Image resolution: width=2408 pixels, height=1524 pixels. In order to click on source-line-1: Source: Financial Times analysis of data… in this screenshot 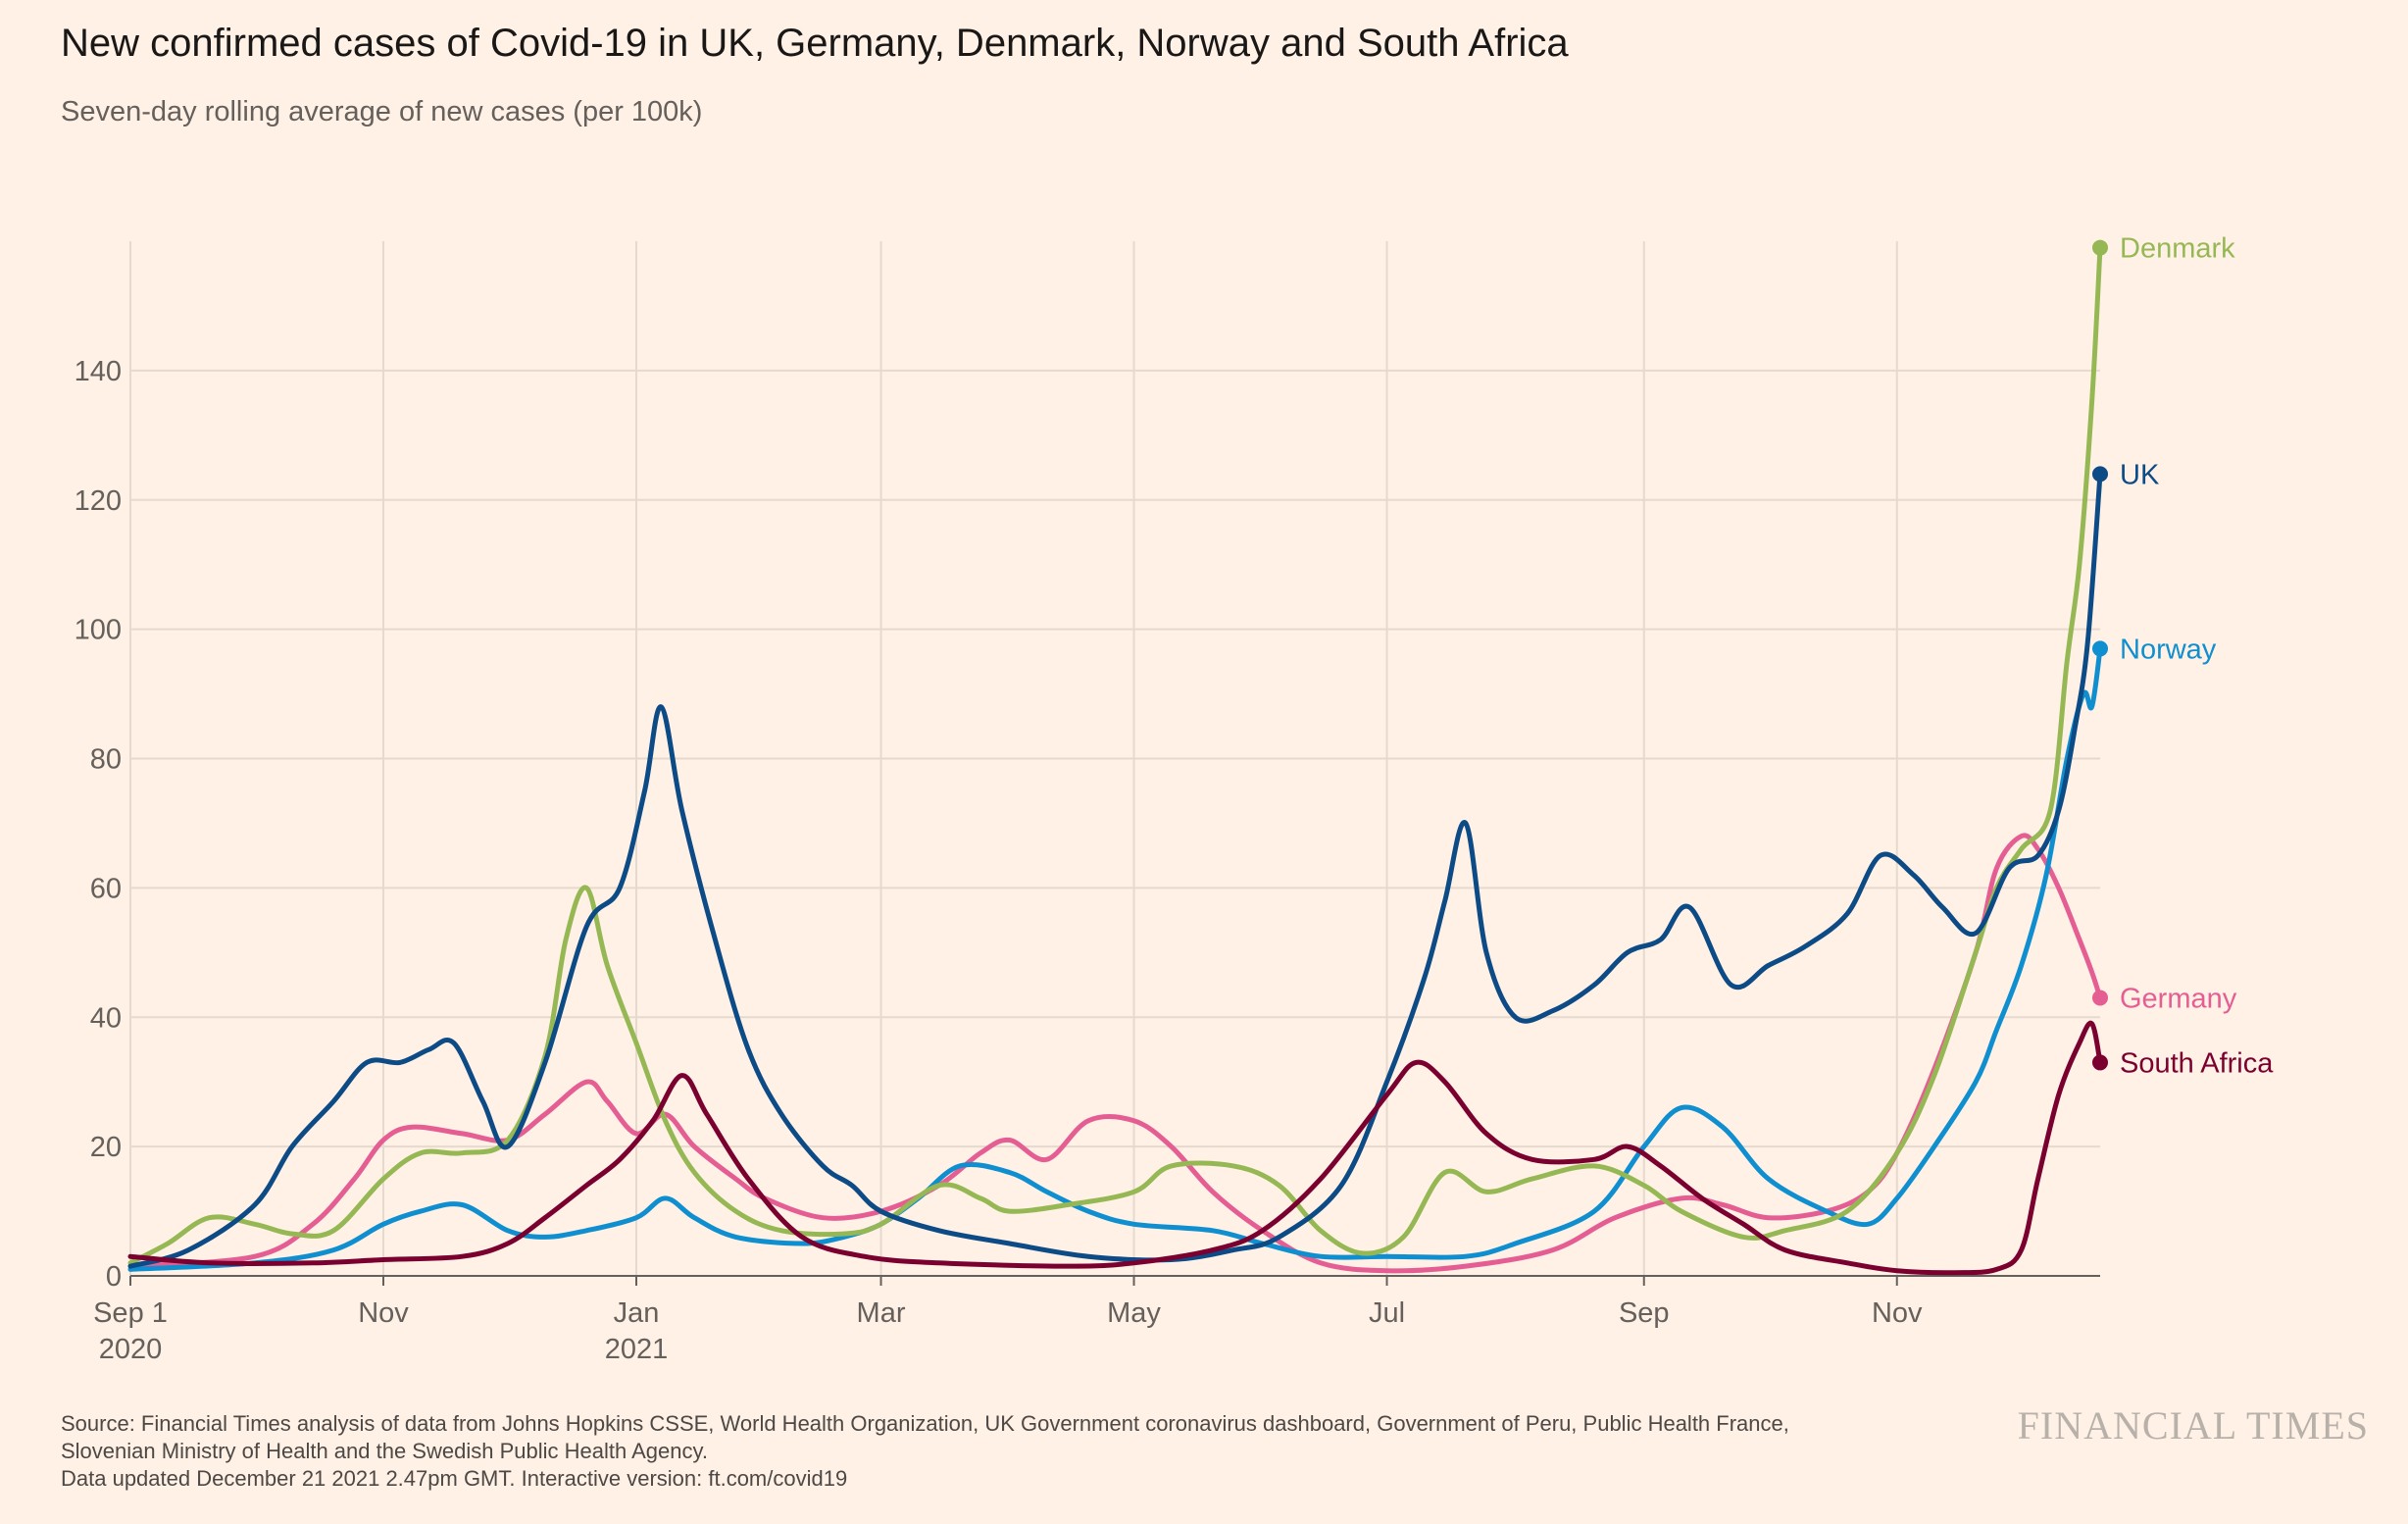, I will do `click(925, 1423)`.